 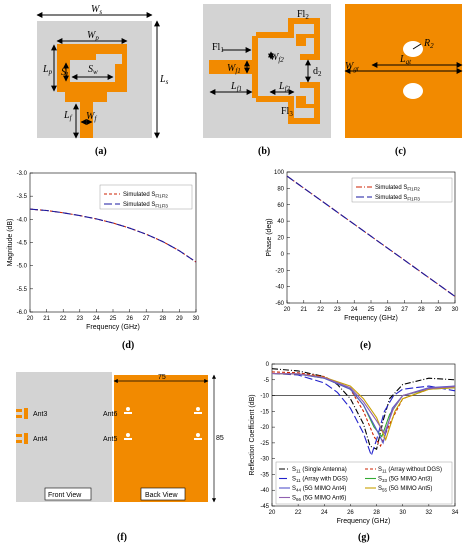 What do you see at coordinates (279, 173) in the screenshot?
I see `y-tick-label: 100` at bounding box center [279, 173].